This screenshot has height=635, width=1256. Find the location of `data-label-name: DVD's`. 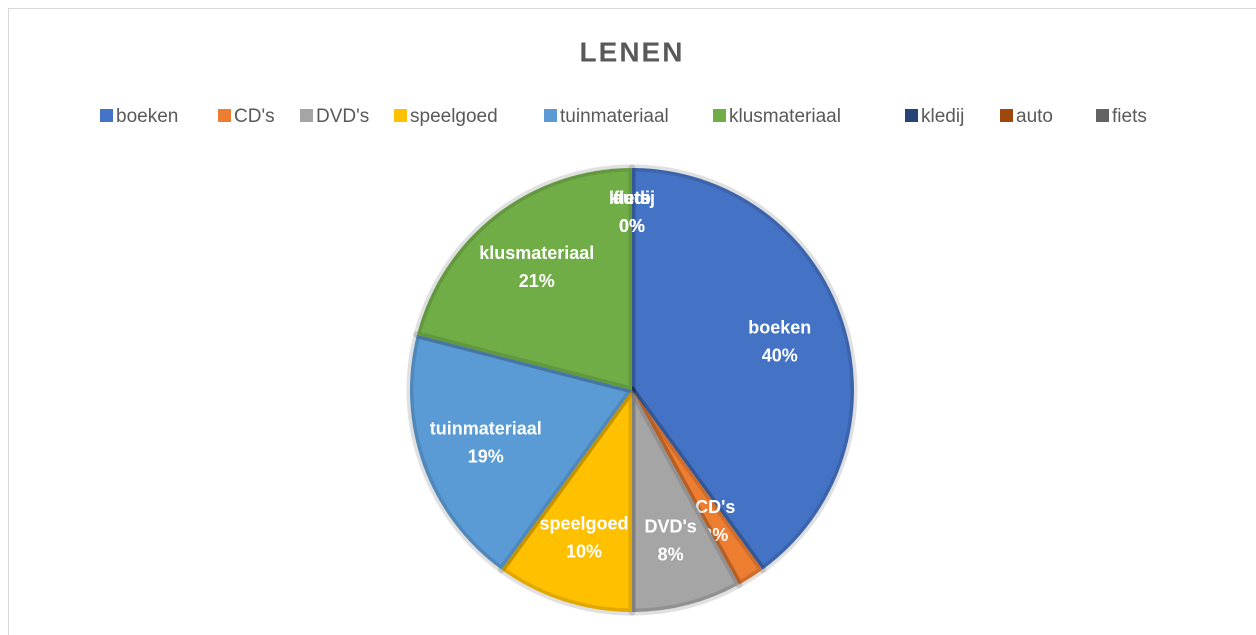

data-label-name: DVD's is located at coordinates (670, 526).